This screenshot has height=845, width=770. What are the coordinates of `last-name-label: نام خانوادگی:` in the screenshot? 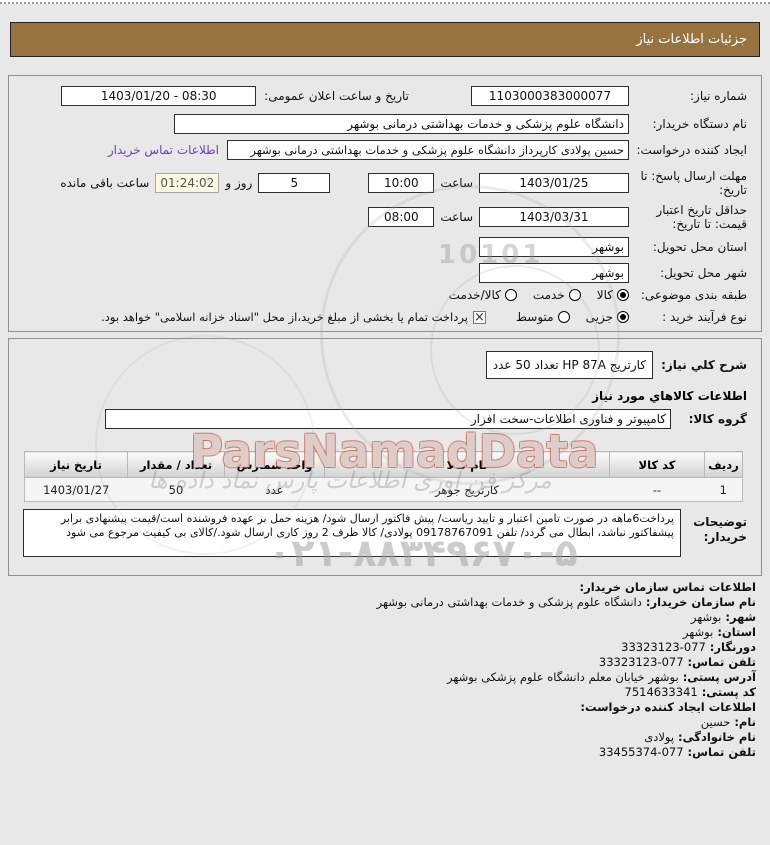 It's located at (717, 737).